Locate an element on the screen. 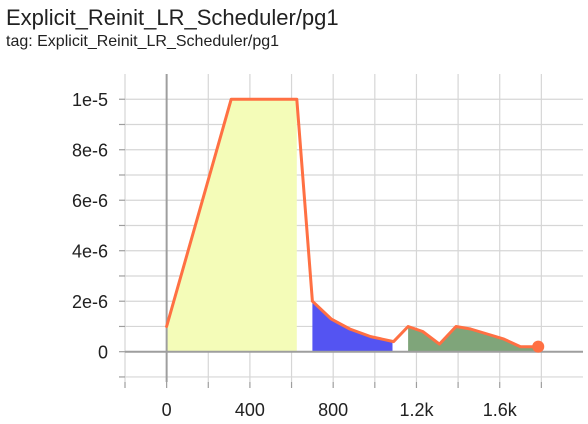 Image resolution: width=588 pixels, height=424 pixels. x-tick-label: 800 is located at coordinates (333, 410).